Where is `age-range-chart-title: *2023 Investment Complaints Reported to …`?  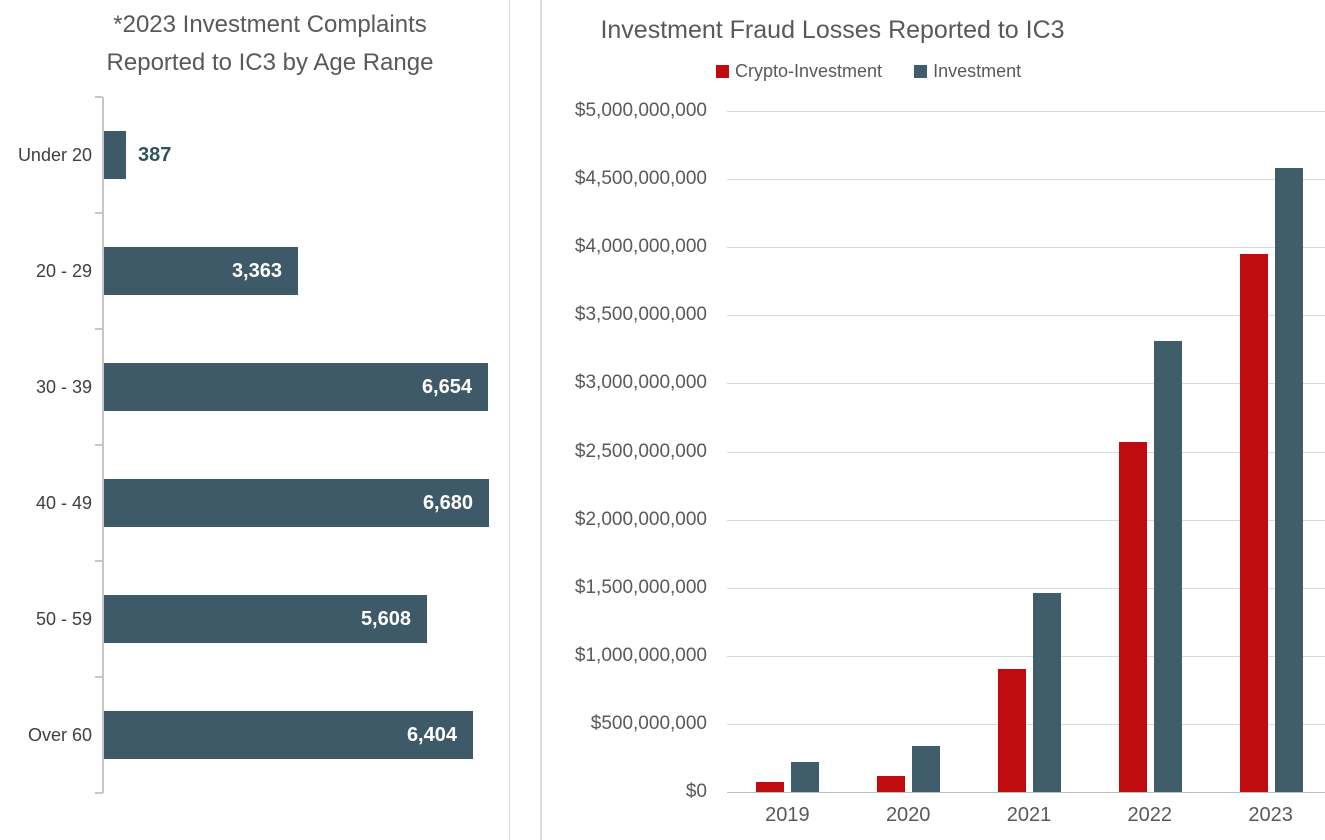
age-range-chart-title: *2023 Investment Complaints Reported to … is located at coordinates (270, 44).